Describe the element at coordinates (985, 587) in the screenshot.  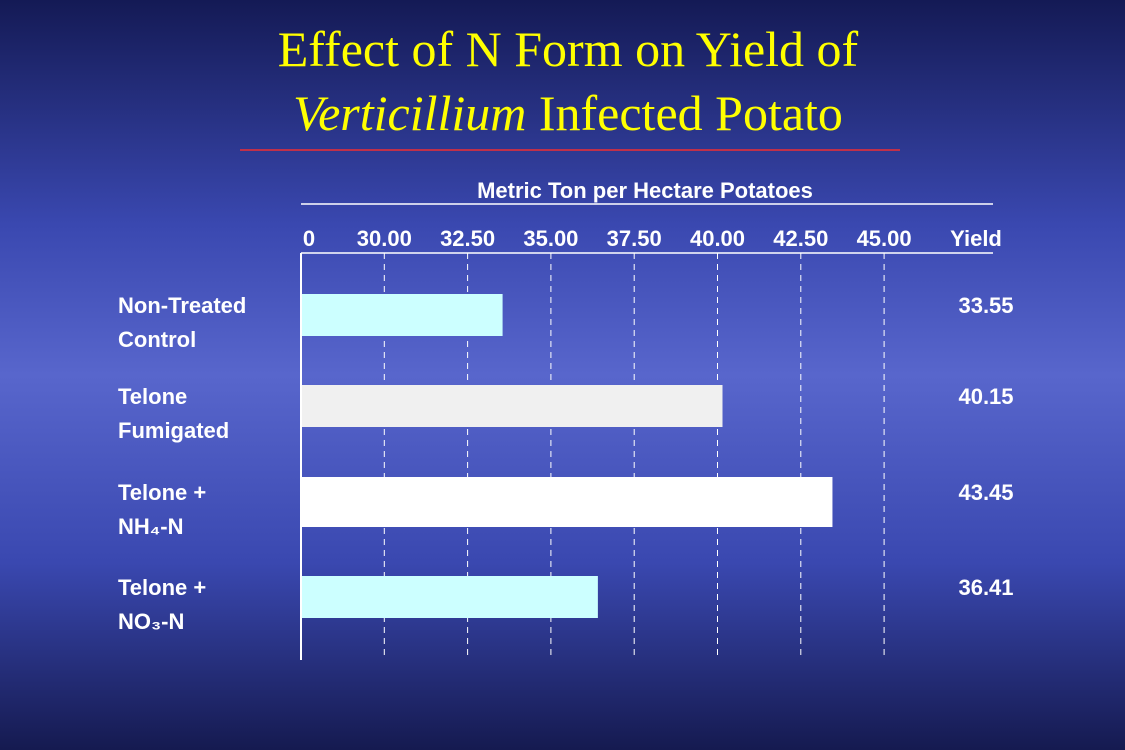
I see `value-label: 36.41` at that location.